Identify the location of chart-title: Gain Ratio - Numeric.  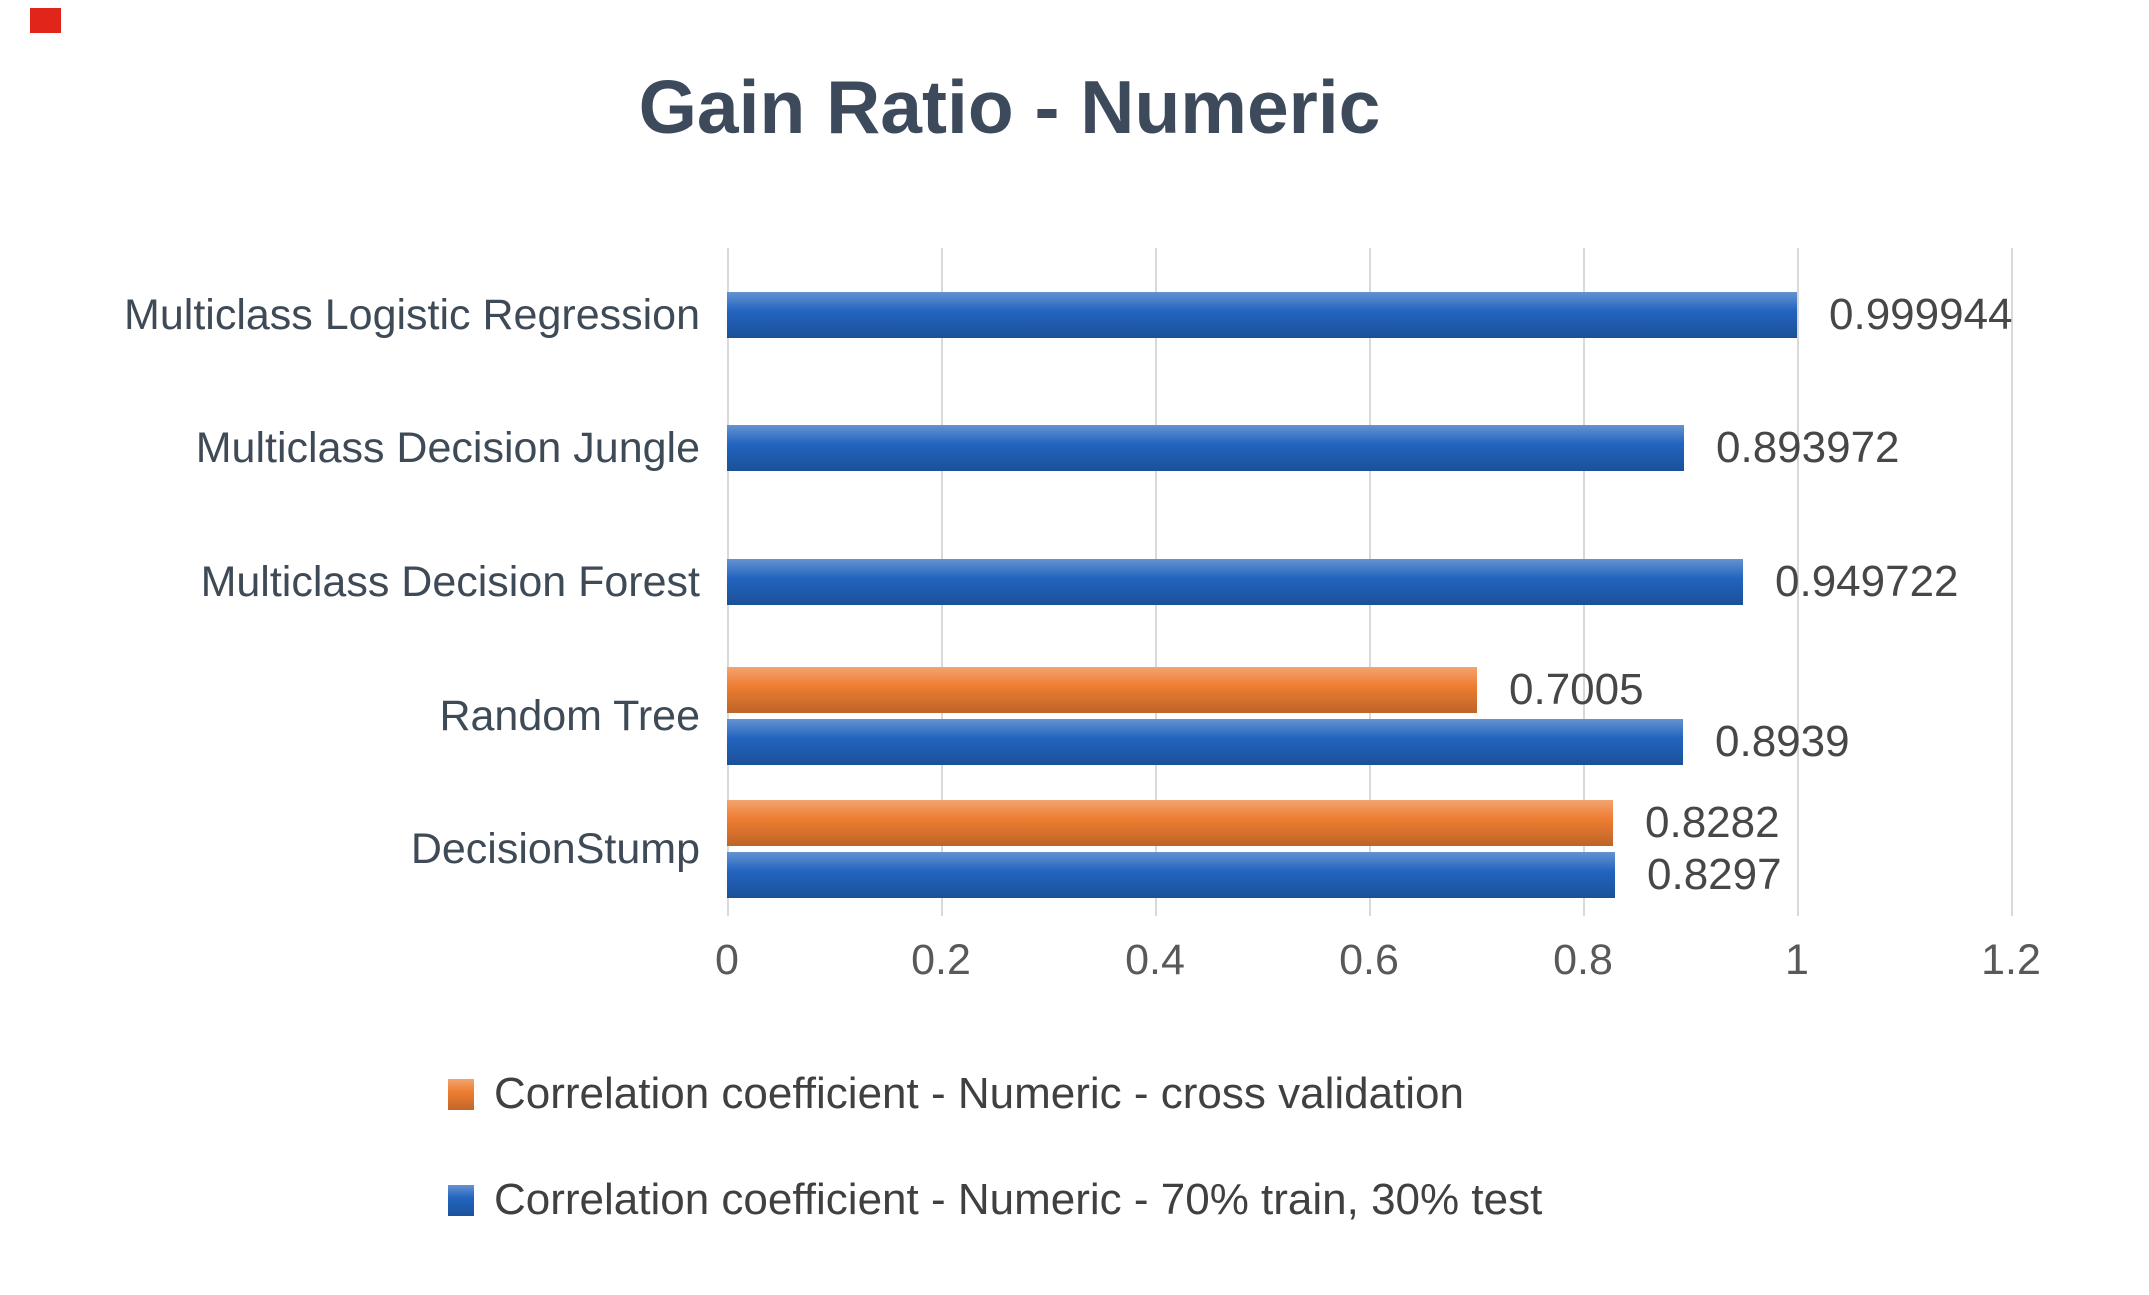
(1009, 107).